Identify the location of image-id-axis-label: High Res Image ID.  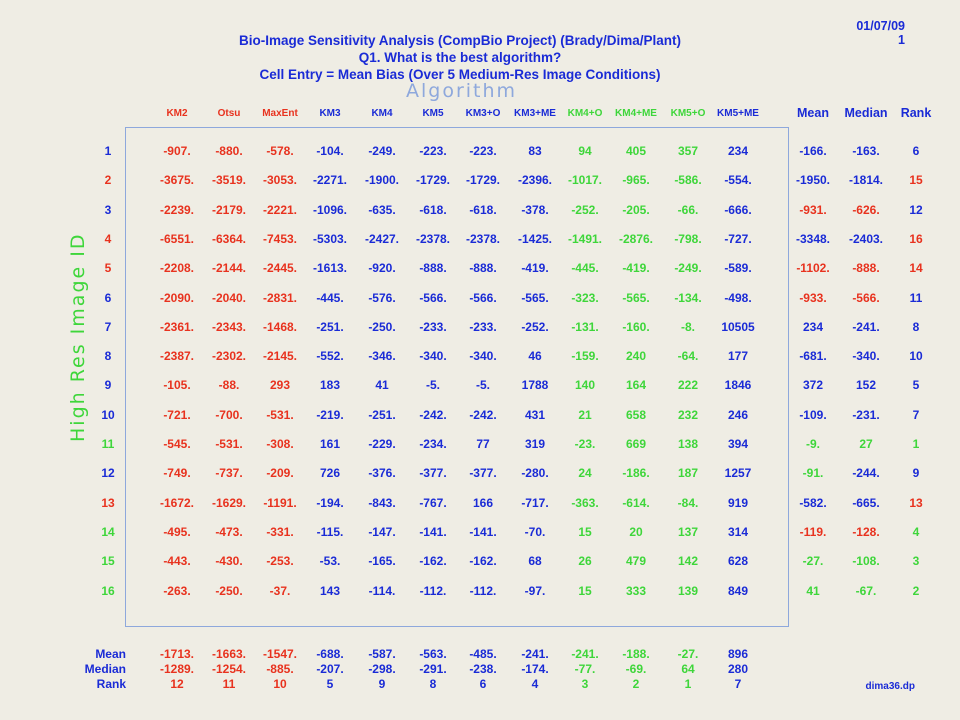
(78, 337).